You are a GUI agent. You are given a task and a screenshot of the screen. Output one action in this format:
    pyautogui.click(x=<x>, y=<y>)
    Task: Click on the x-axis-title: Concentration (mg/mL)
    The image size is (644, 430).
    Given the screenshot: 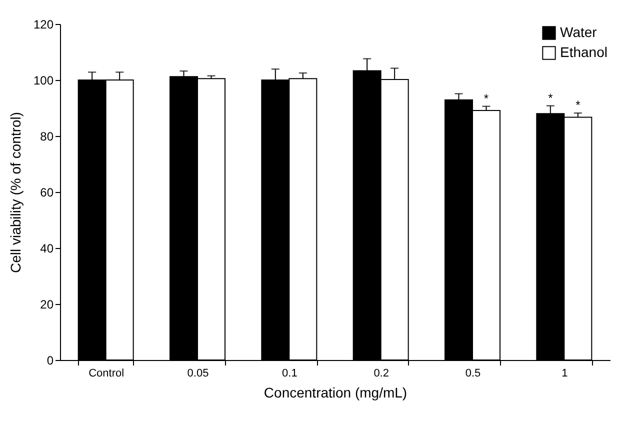 What is the action you would take?
    pyautogui.click(x=336, y=392)
    